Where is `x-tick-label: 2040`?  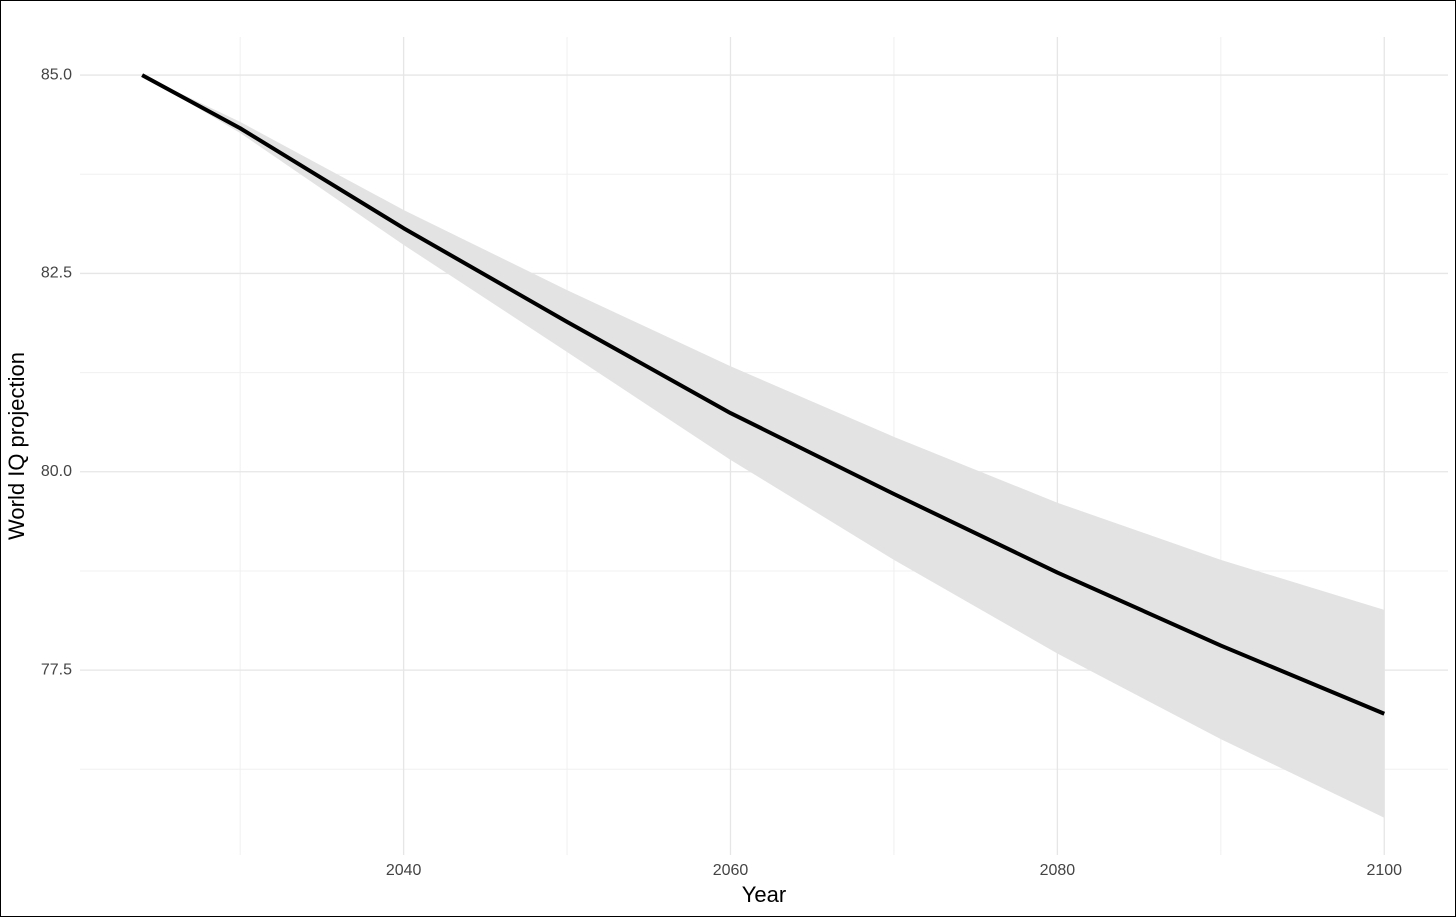
x-tick-label: 2040 is located at coordinates (404, 870).